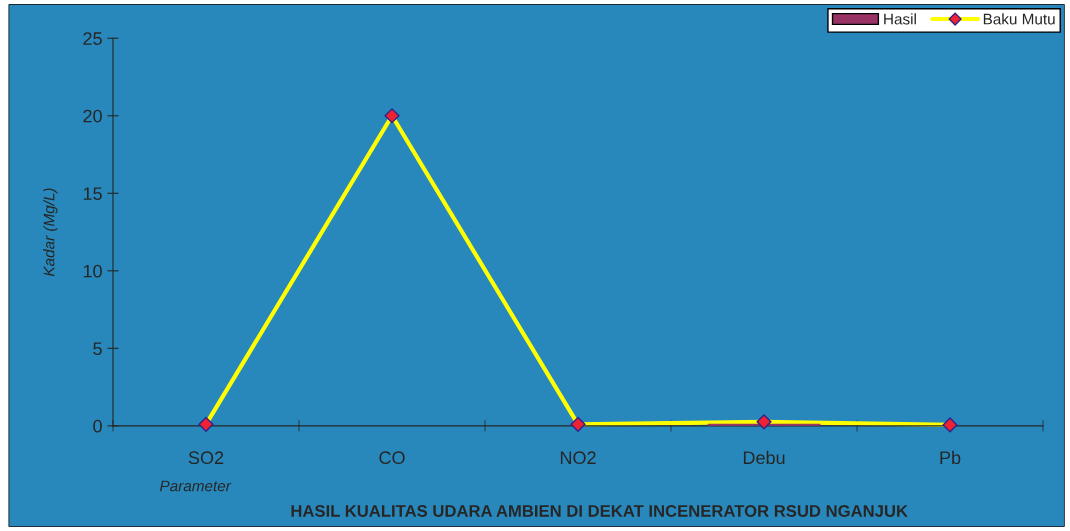 This screenshot has width=1070, height=531. What do you see at coordinates (900, 19) in the screenshot?
I see `legend-label: Hasil` at bounding box center [900, 19].